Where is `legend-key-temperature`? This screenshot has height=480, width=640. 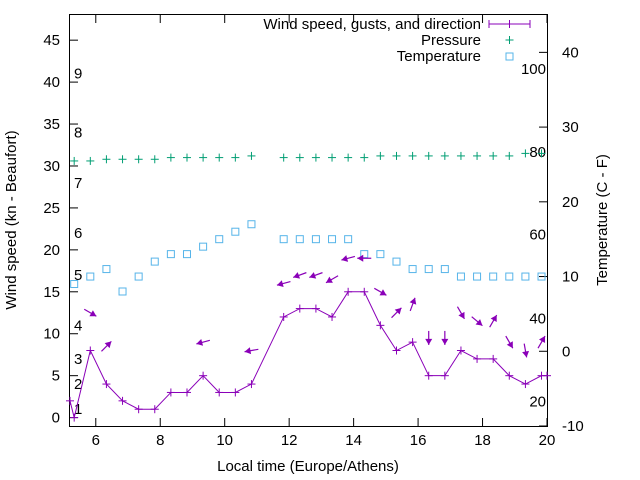
legend-key-temperature is located at coordinates (509, 56).